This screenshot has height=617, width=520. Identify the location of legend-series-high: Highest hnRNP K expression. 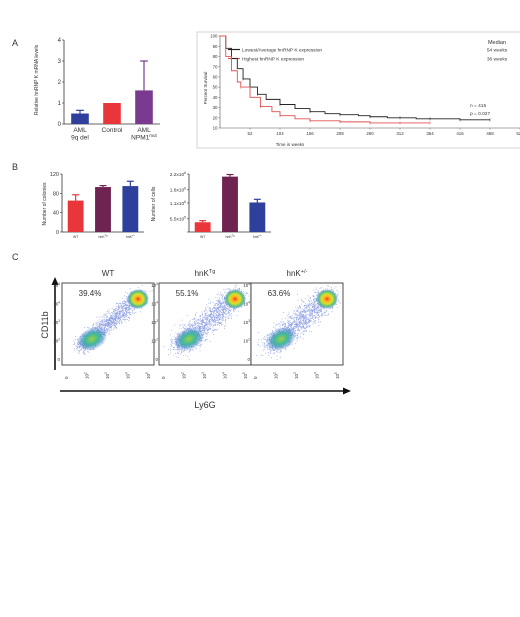
(273, 60).